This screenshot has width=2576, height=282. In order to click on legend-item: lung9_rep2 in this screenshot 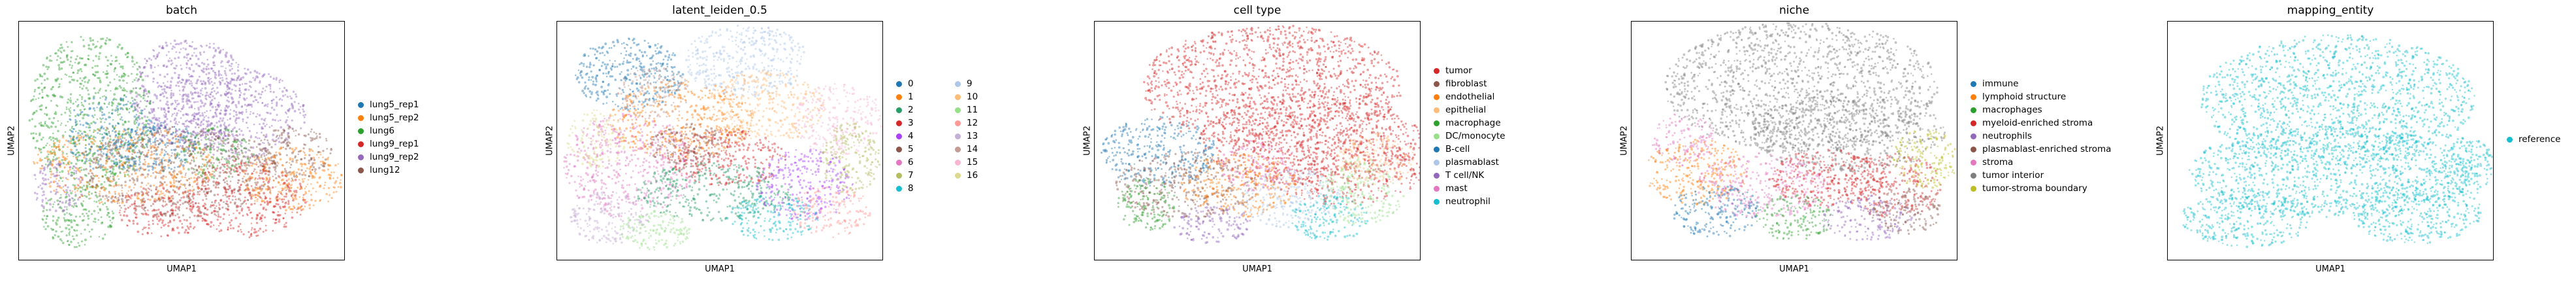, I will do `click(388, 157)`.